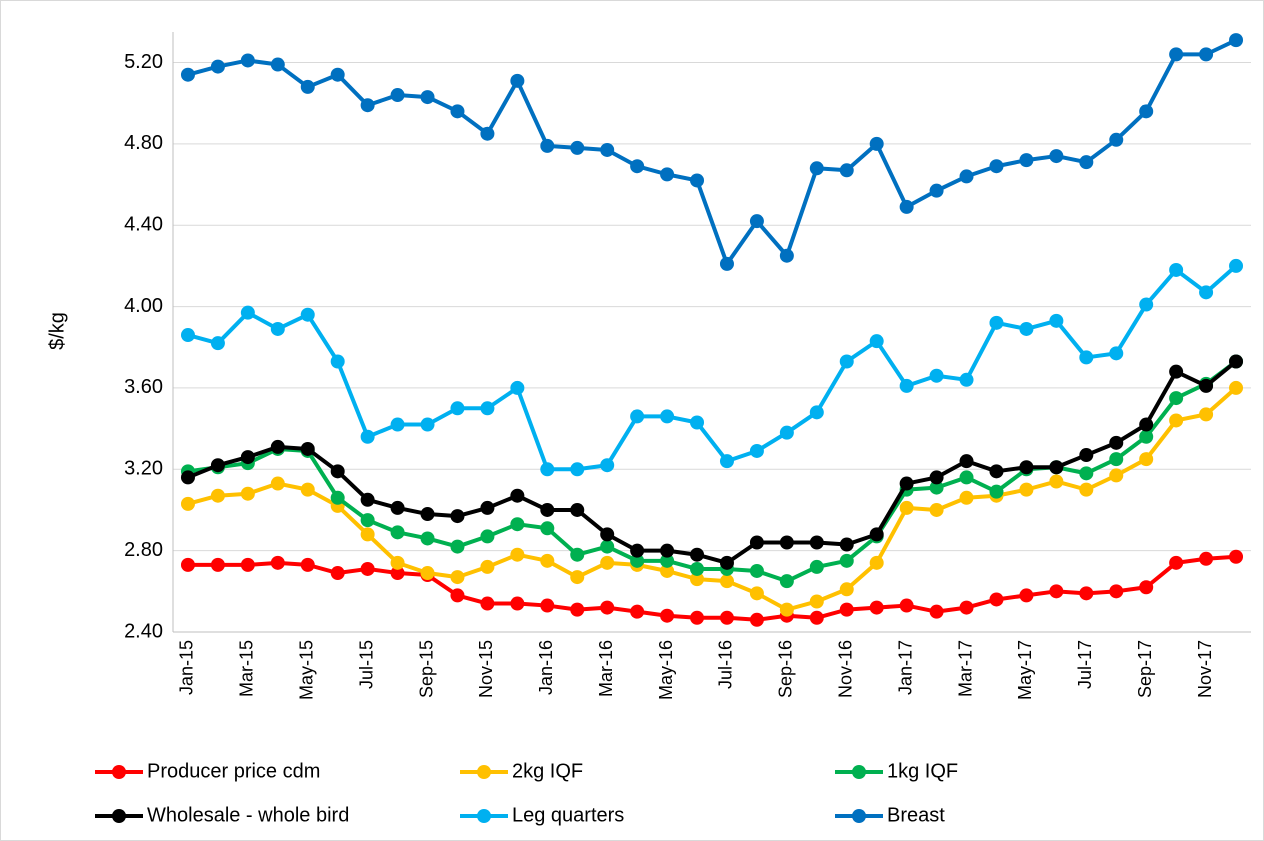 The image size is (1264, 841). Describe the element at coordinates (143, 387) in the screenshot. I see `y-tick-label: 3.60` at that location.